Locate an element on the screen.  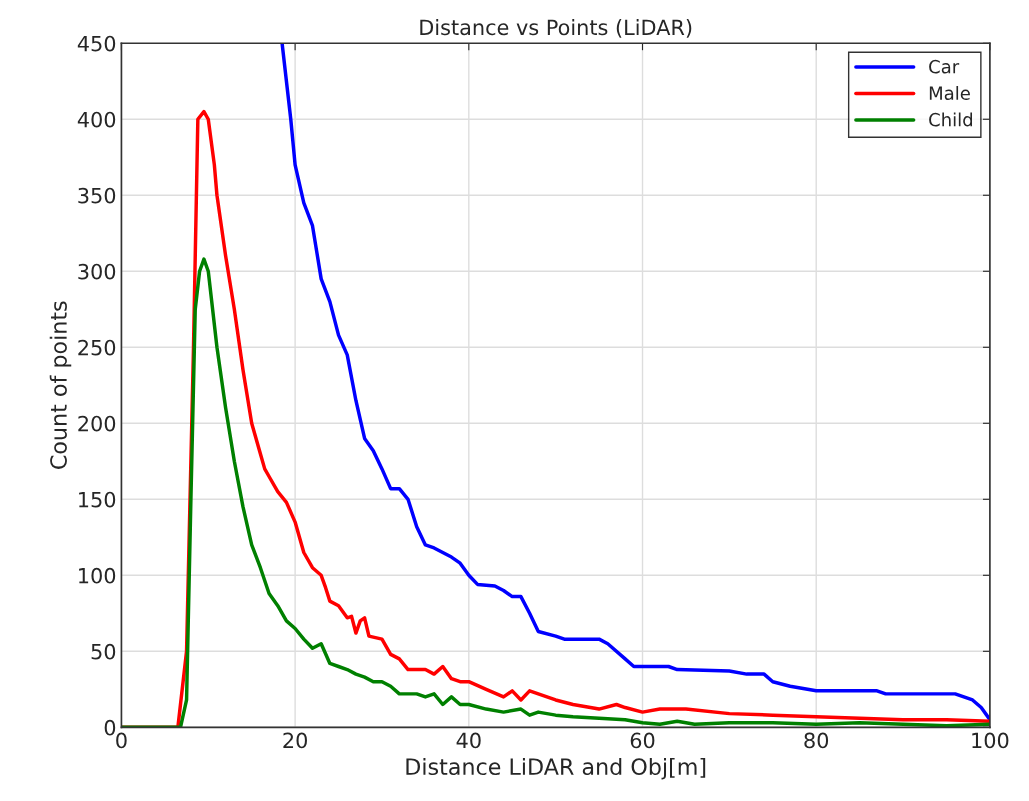
y-tick-label: 150 is located at coordinates (97, 499).